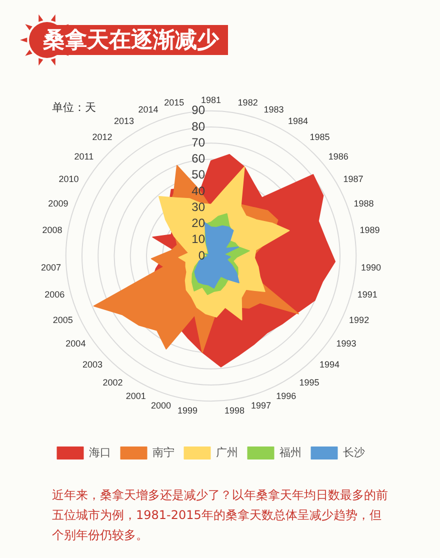  I want to click on spoke-label: 2007, so click(51, 267).